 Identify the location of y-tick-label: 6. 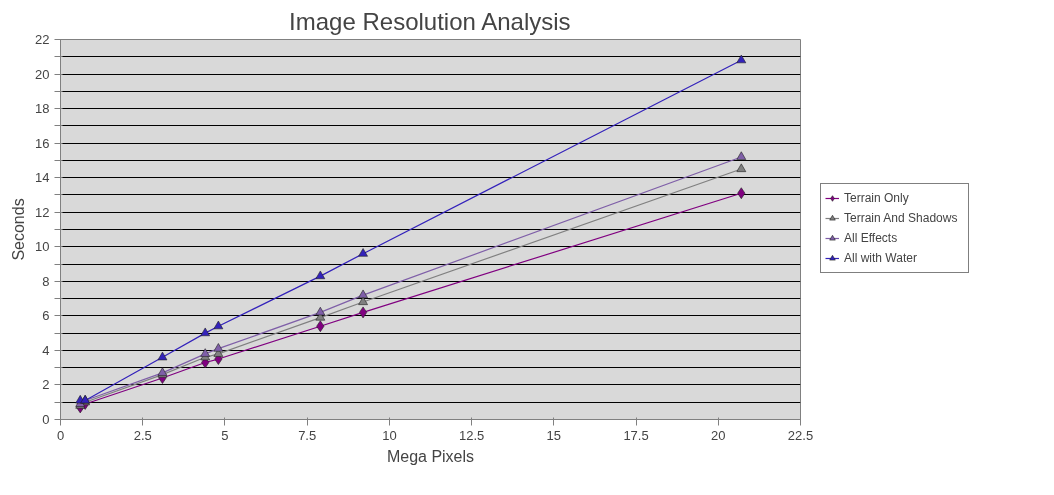
(46, 316).